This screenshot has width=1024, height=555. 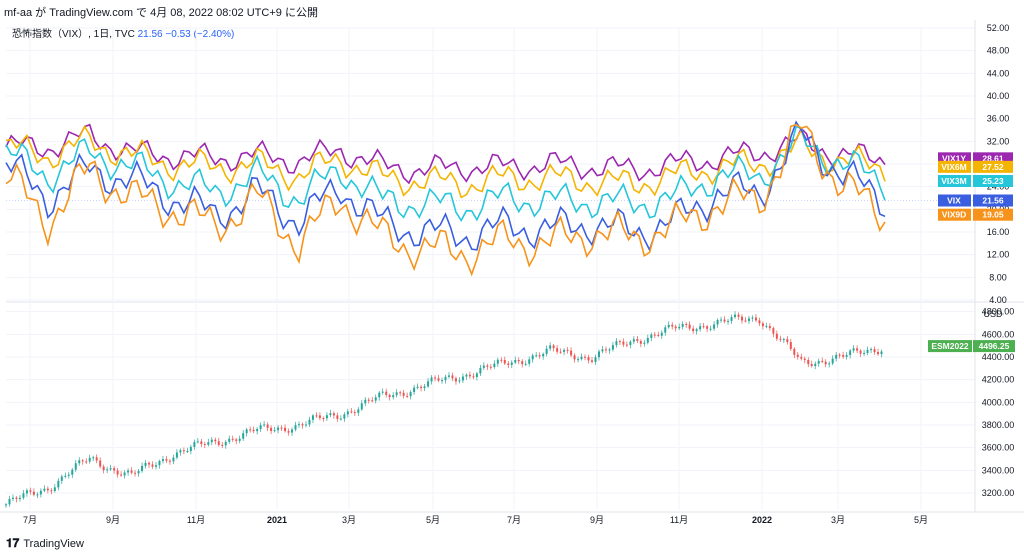 What do you see at coordinates (998, 141) in the screenshot?
I see `y-tick-label: 32.00` at bounding box center [998, 141].